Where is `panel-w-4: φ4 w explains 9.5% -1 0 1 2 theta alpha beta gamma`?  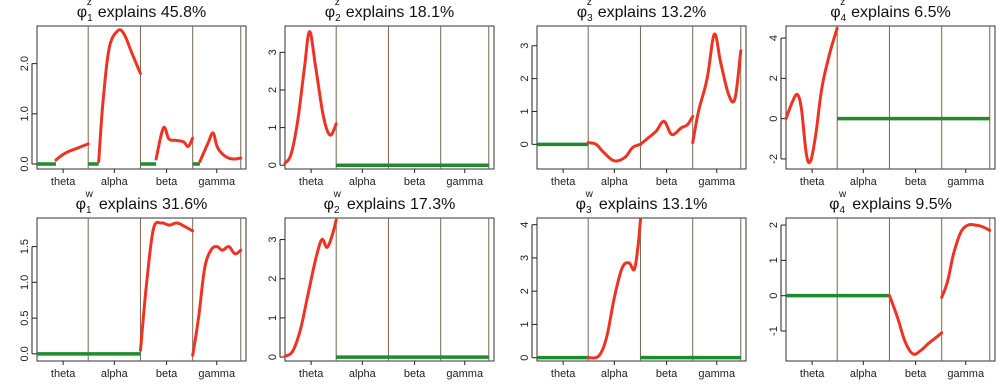
panel-w-4: φ4 w explains 9.5% -1 0 1 2 theta alpha beta gamma is located at coordinates (882, 284).